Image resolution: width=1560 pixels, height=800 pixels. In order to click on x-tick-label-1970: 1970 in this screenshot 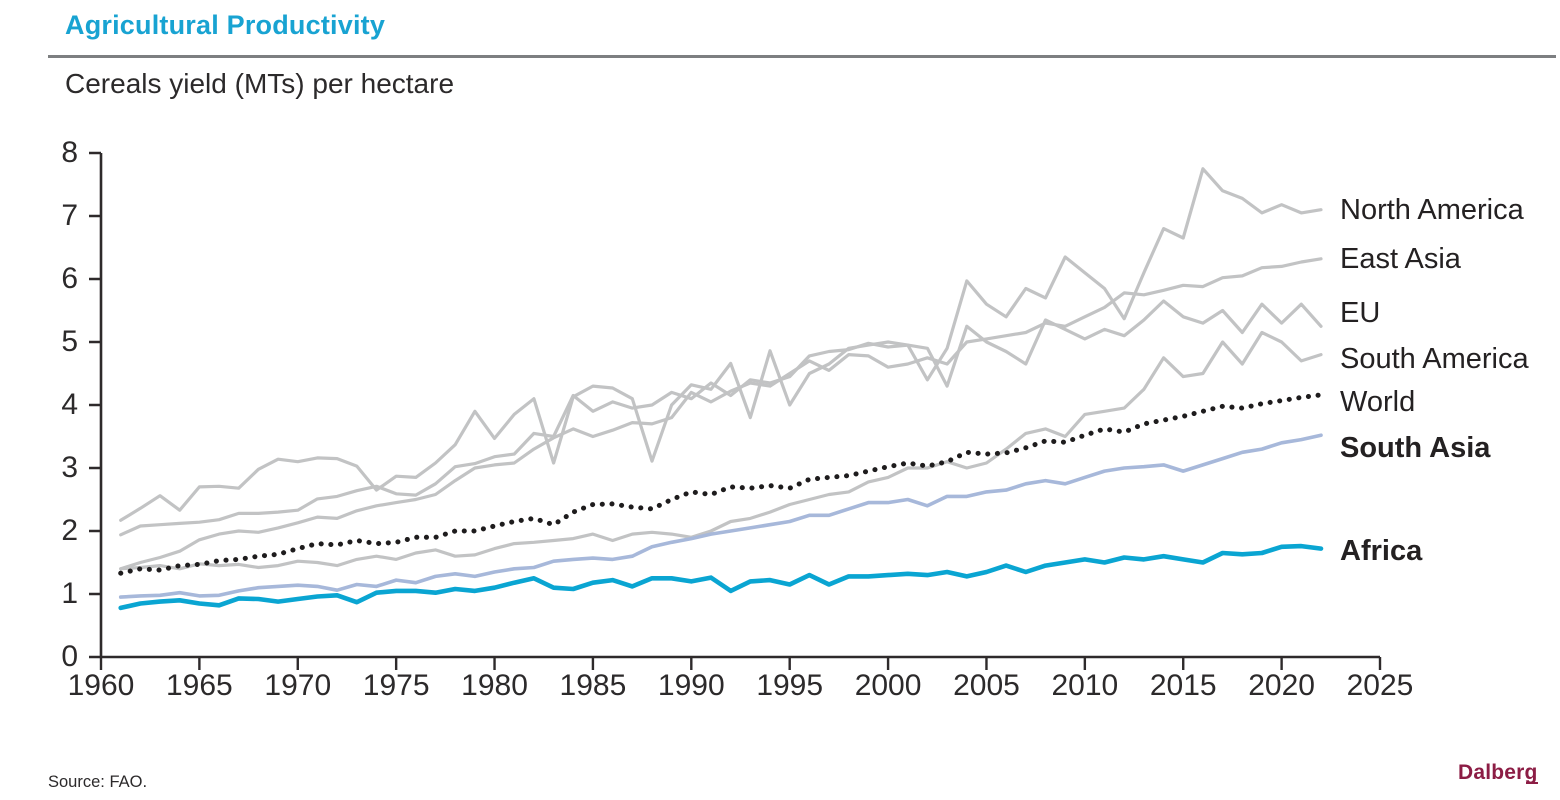, I will do `click(298, 685)`.